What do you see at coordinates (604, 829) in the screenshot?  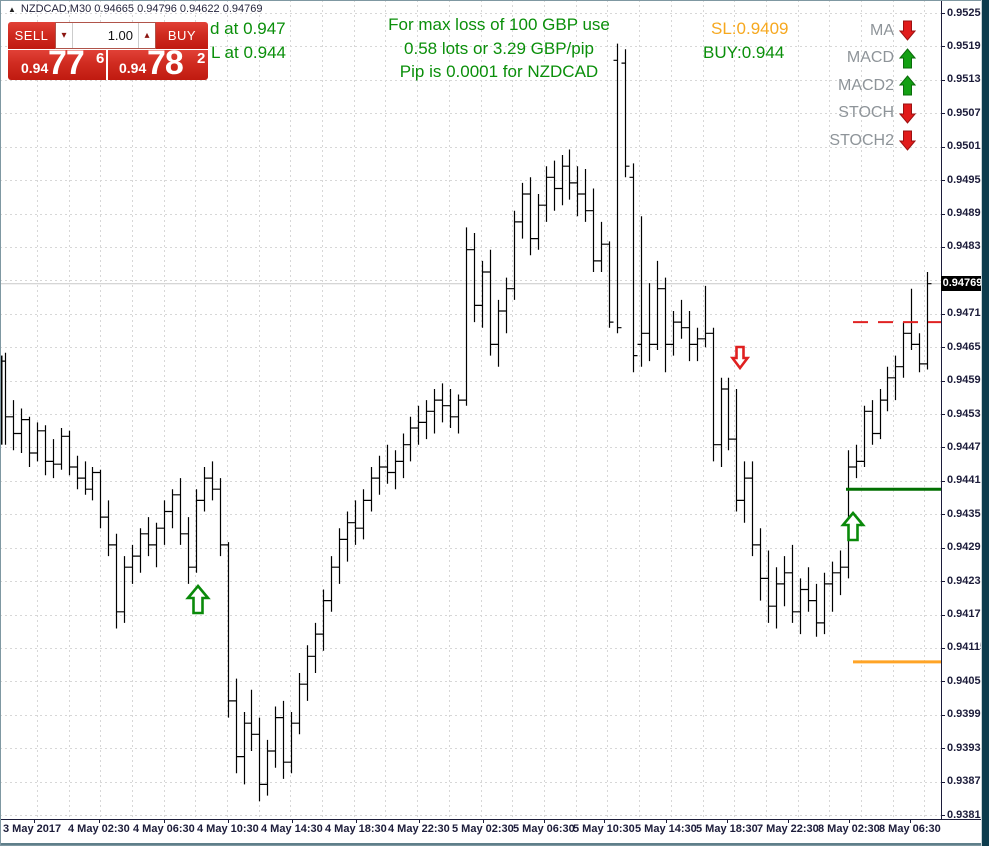 I see `time-tick-label: 5 May 10:30` at bounding box center [604, 829].